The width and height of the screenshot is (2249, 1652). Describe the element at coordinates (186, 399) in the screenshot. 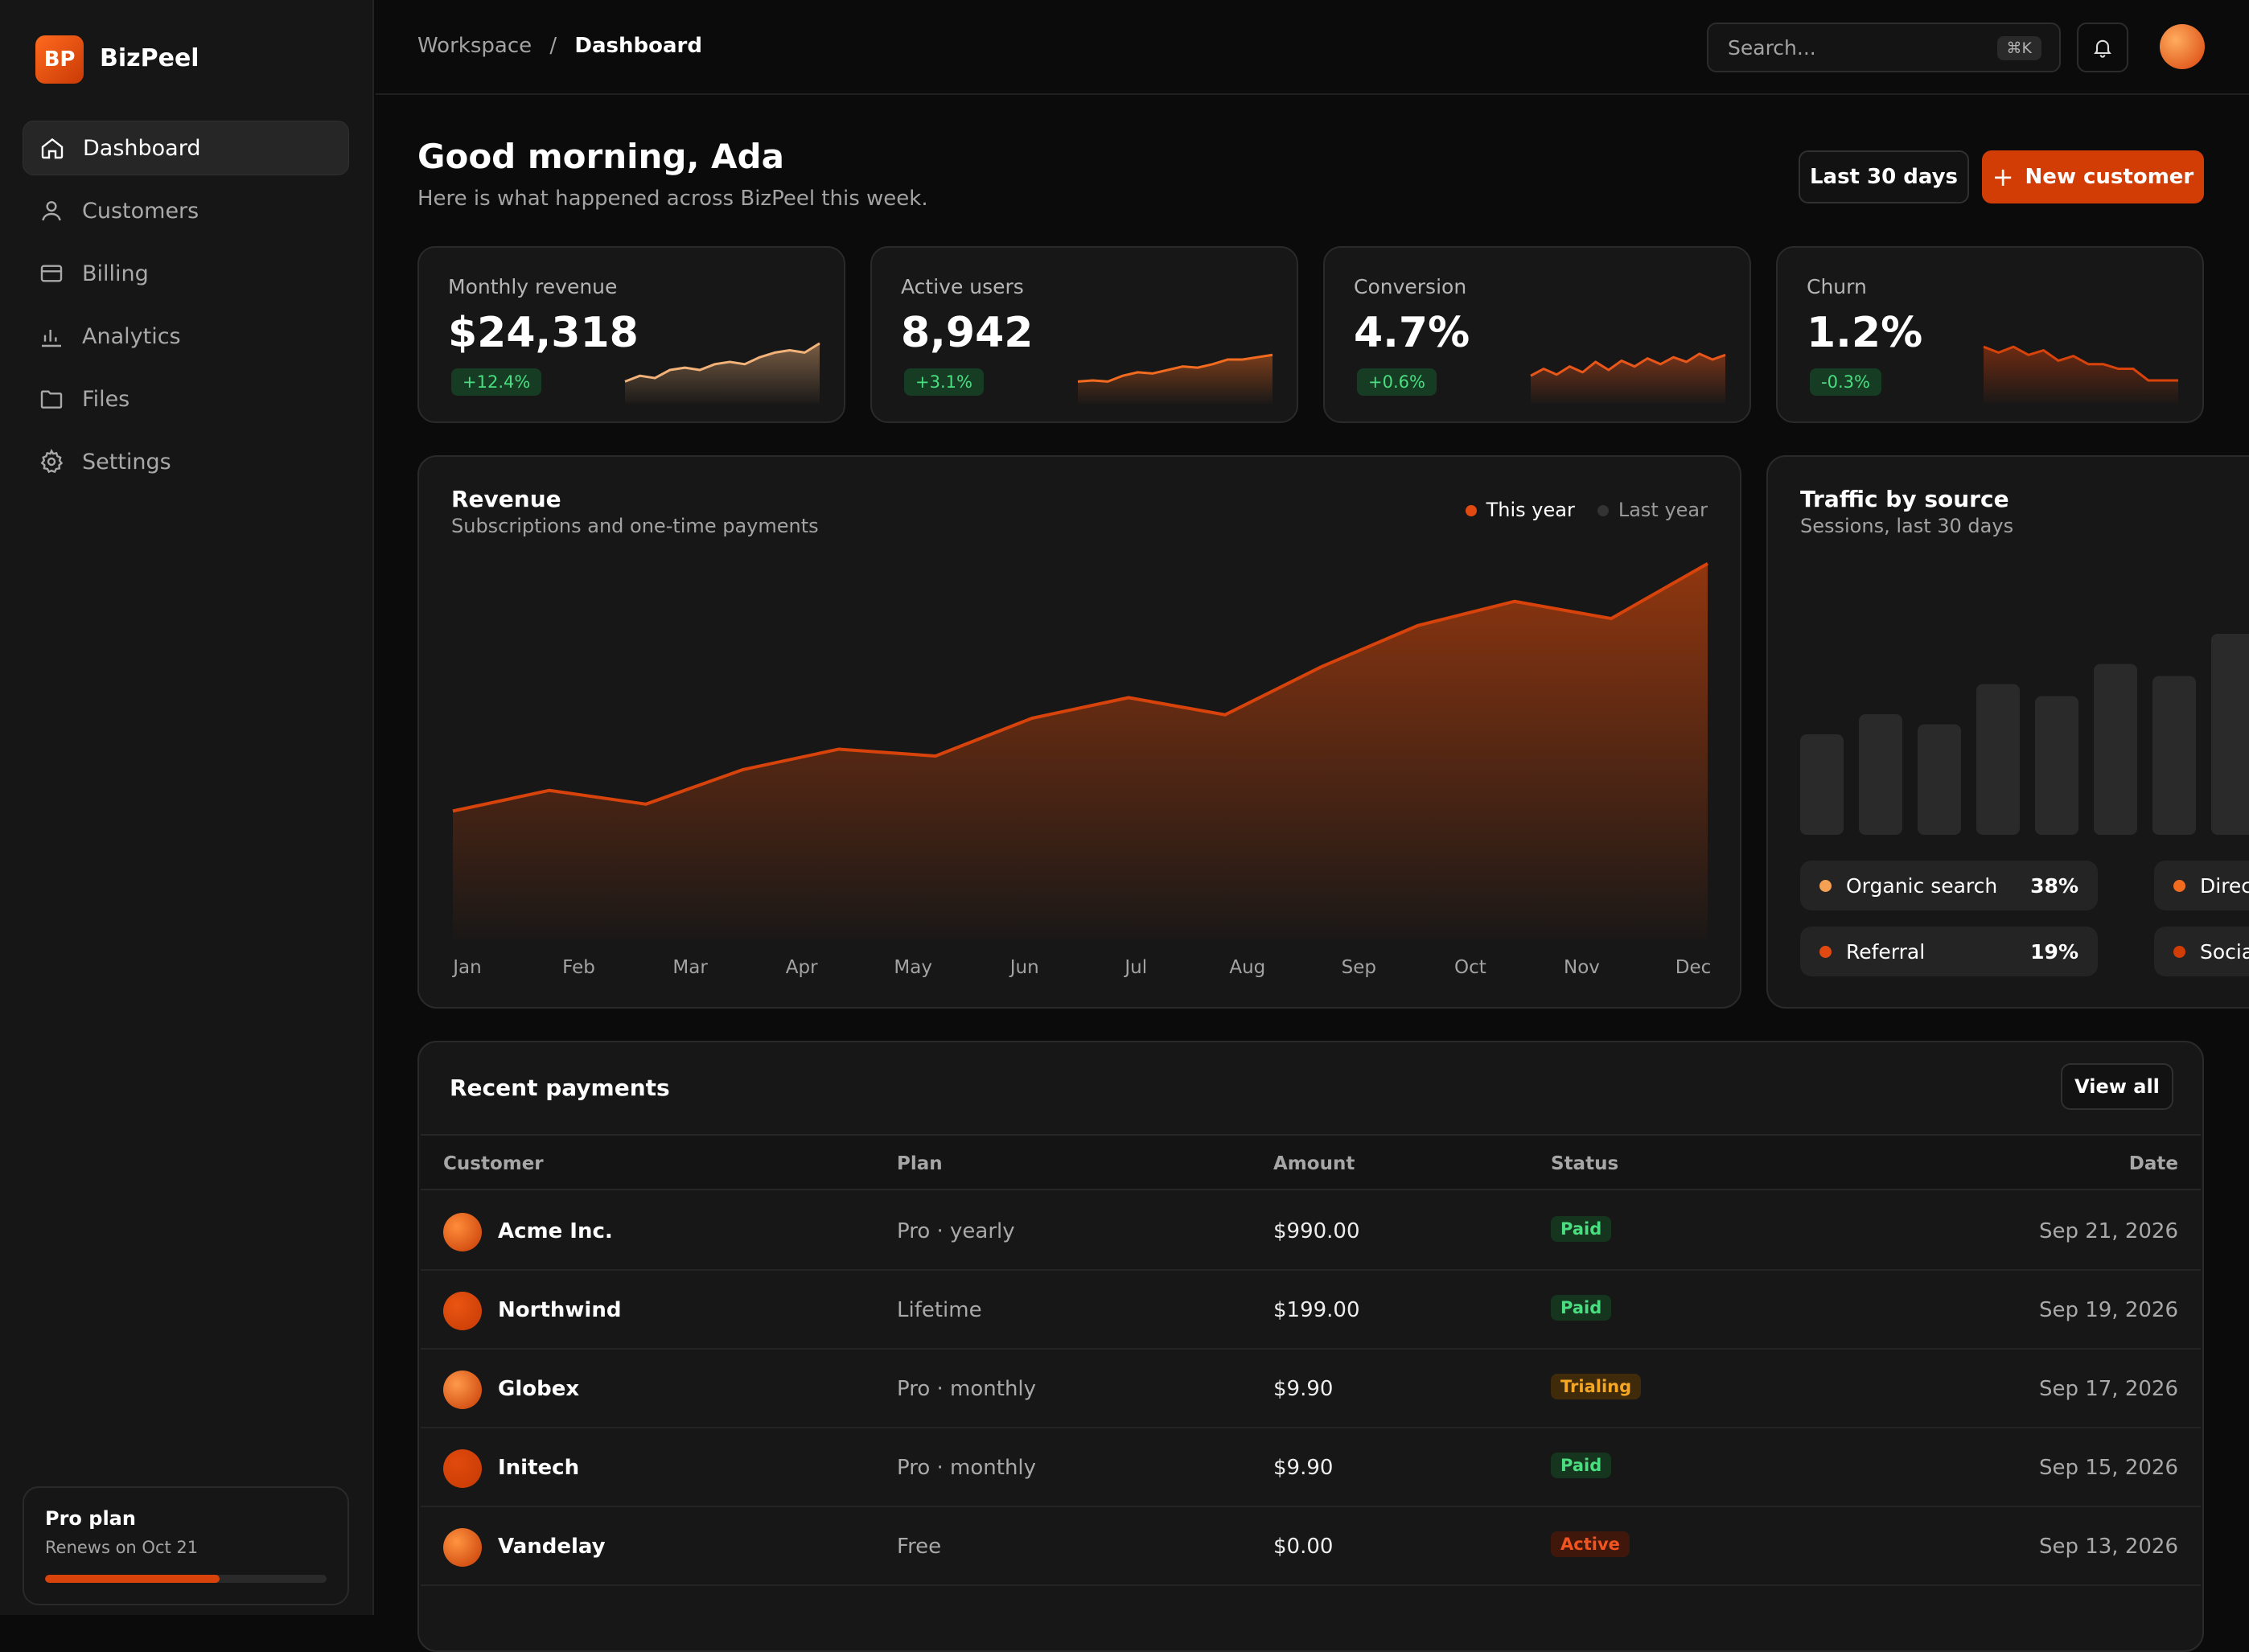

I see `sidebar-item-files: Files` at that location.